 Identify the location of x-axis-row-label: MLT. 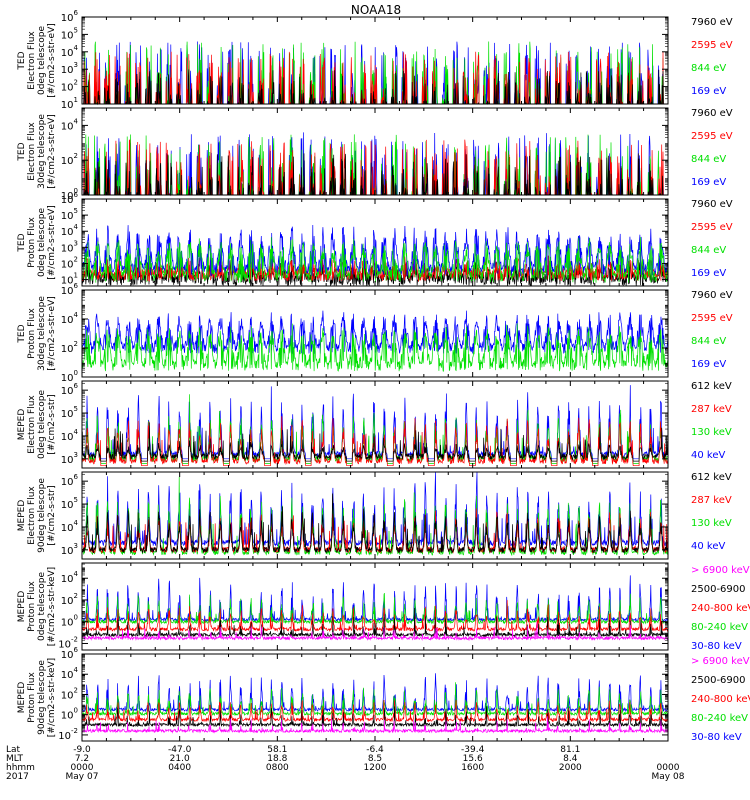
(15, 759).